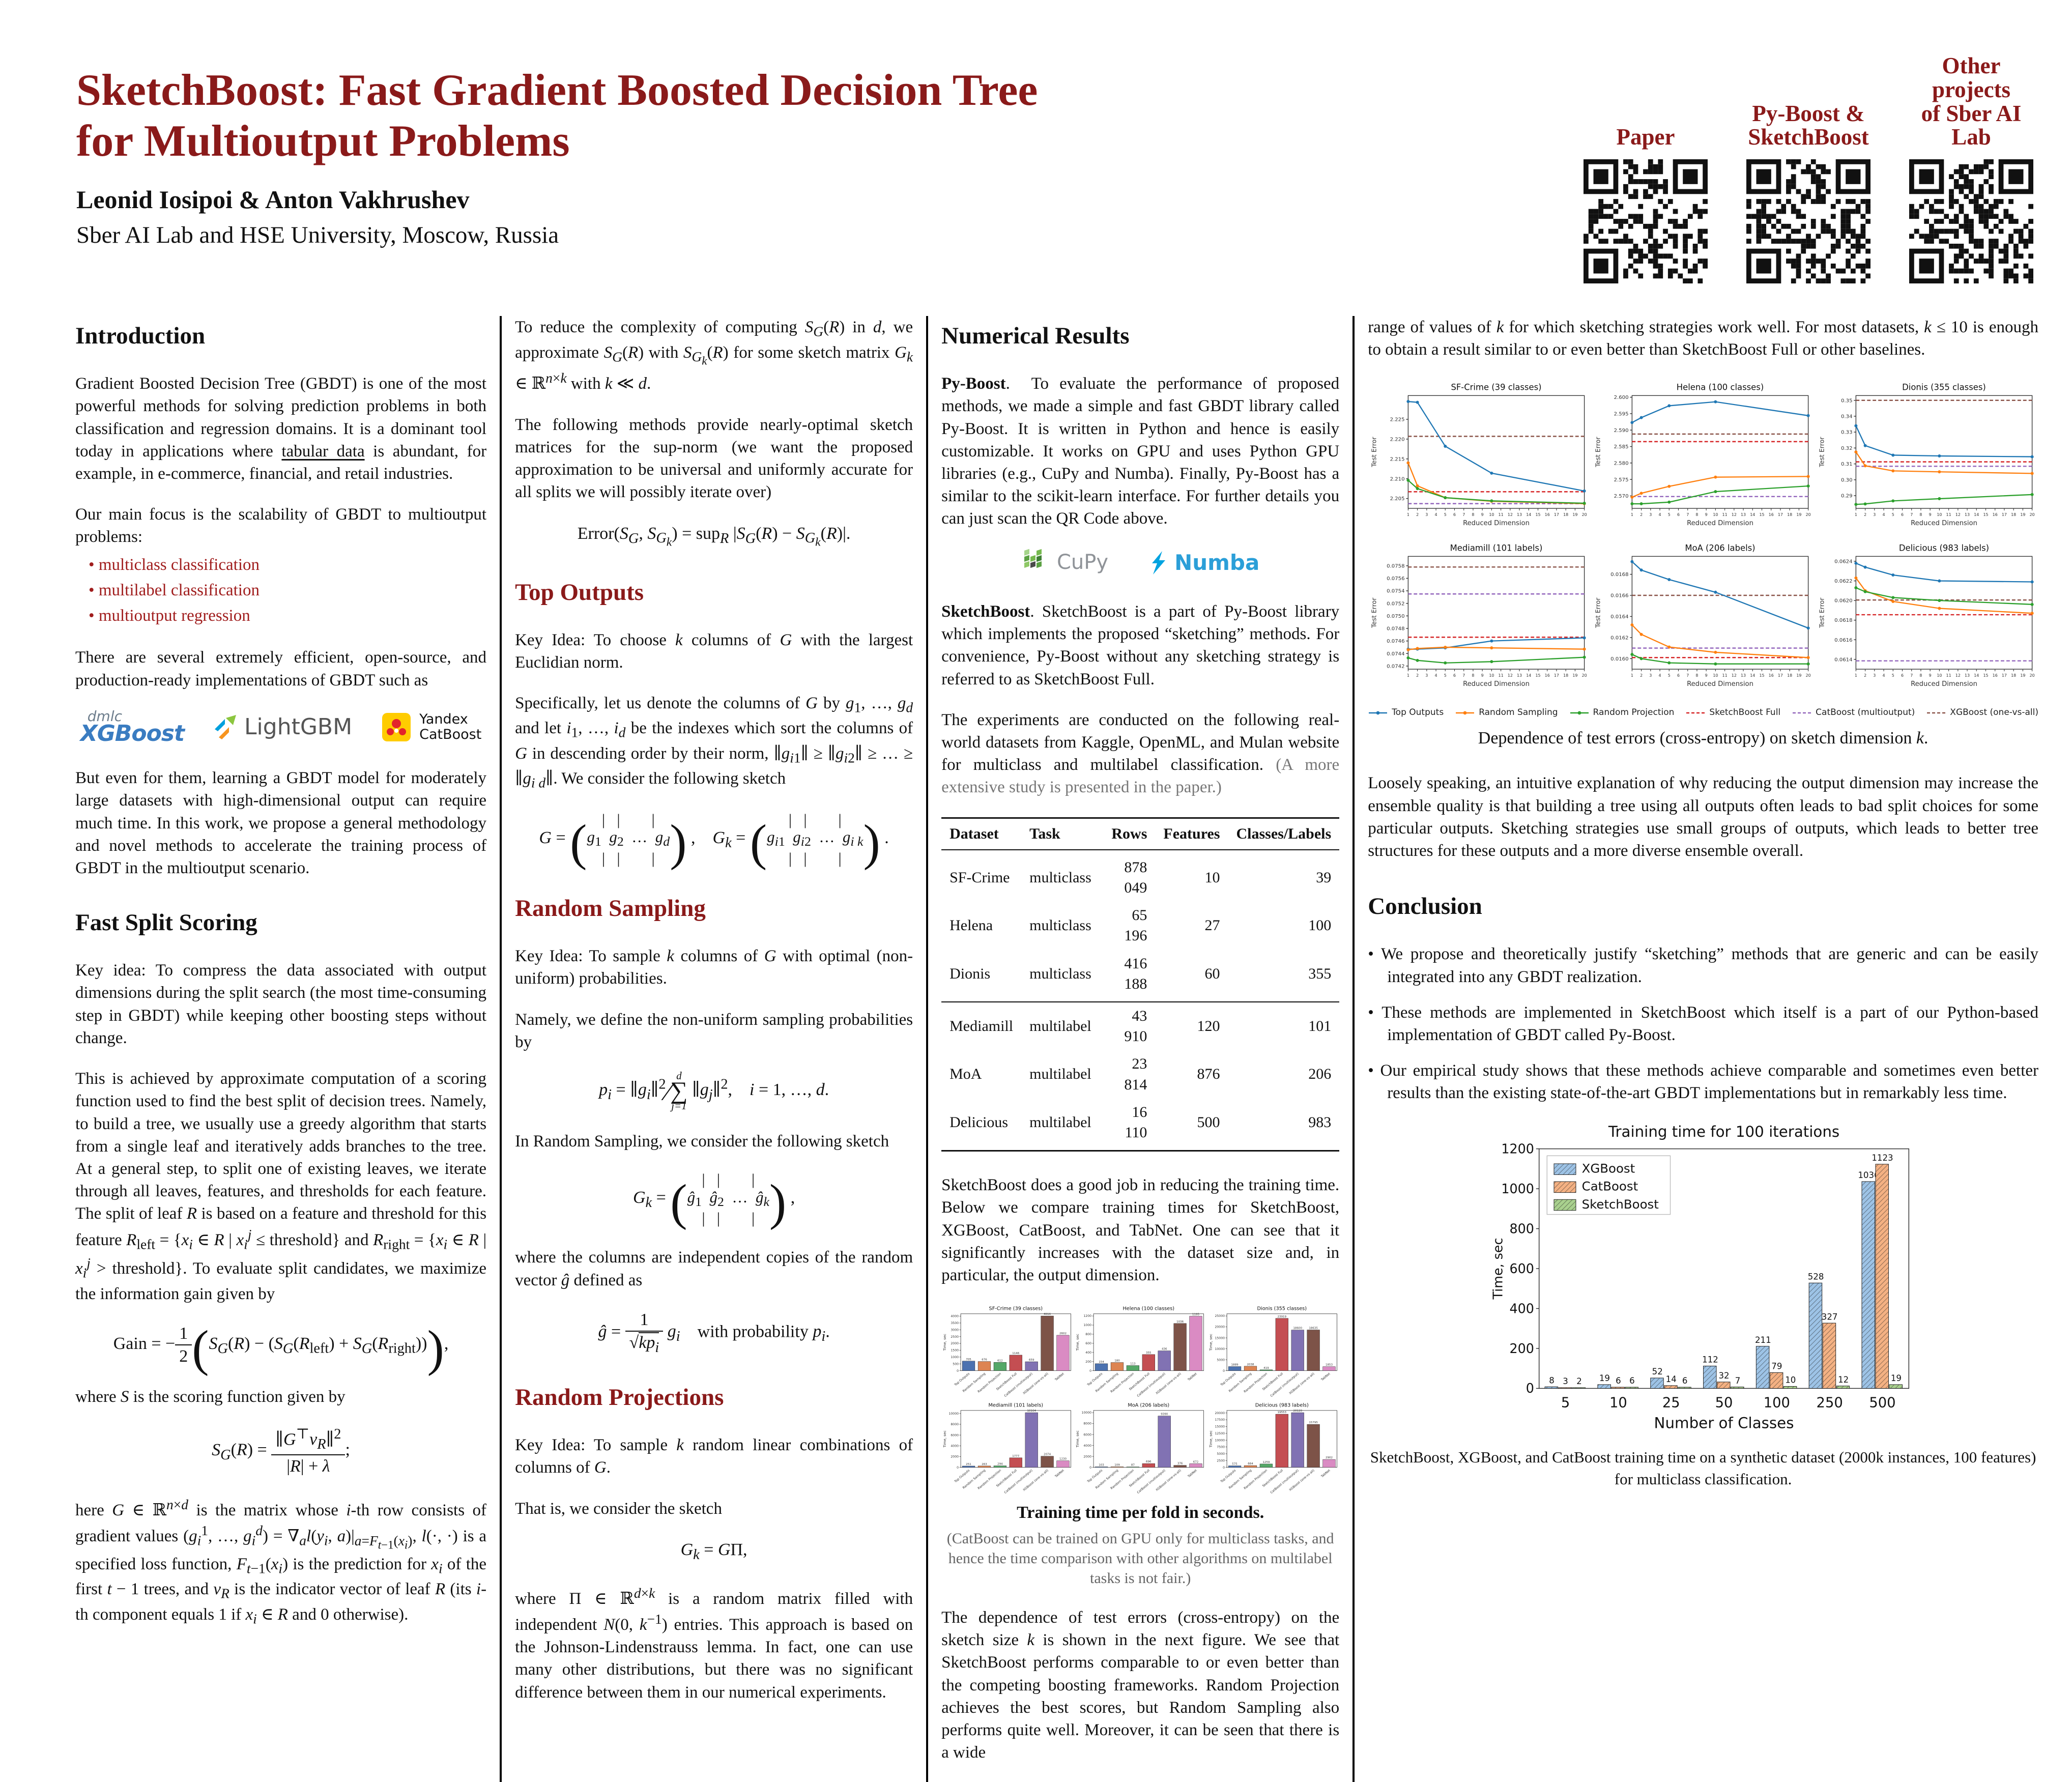  What do you see at coordinates (1798, 676) in the screenshot?
I see `svg-text: 19` at bounding box center [1798, 676].